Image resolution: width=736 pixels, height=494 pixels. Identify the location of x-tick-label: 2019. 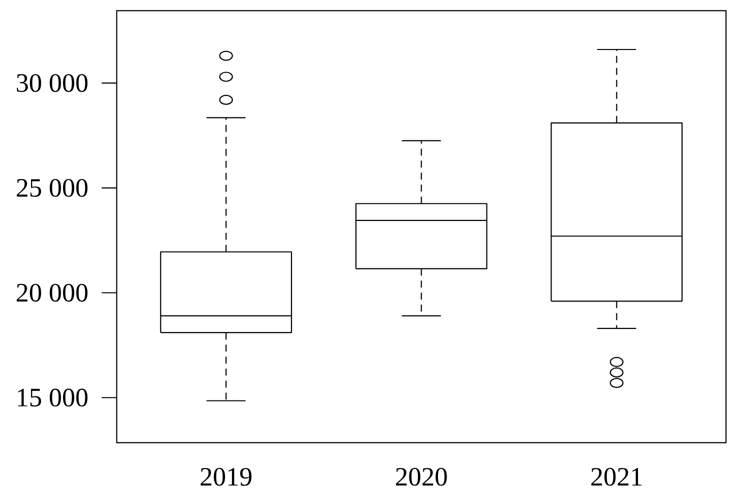
(226, 477).